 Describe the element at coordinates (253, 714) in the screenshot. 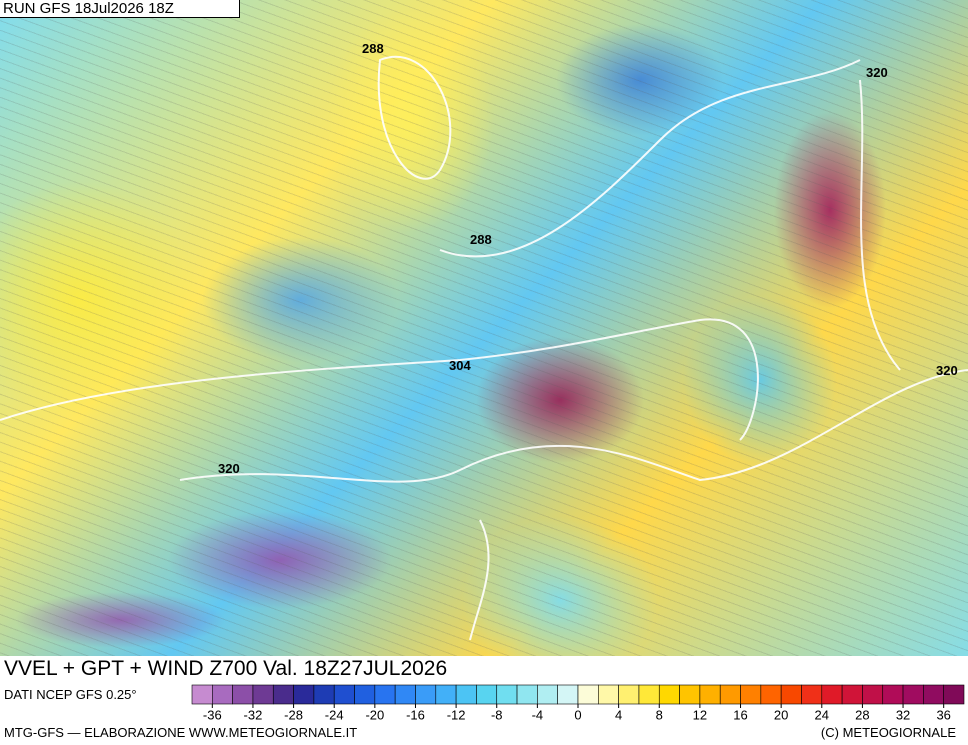

I see `tick-label: -32` at that location.